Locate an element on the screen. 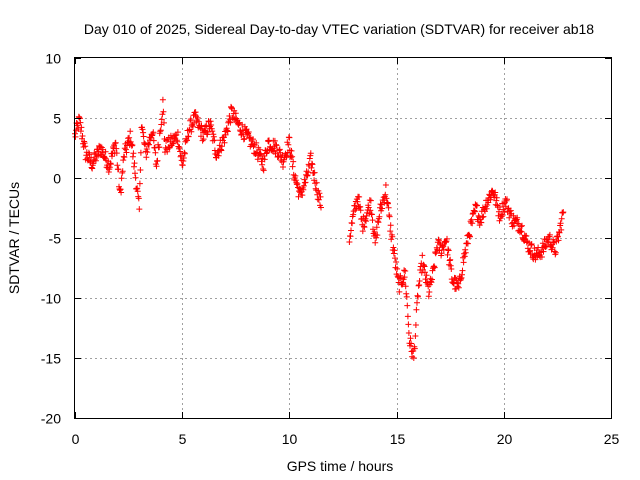 This screenshot has width=640, height=480. y-tick-label: 0 is located at coordinates (57, 179).